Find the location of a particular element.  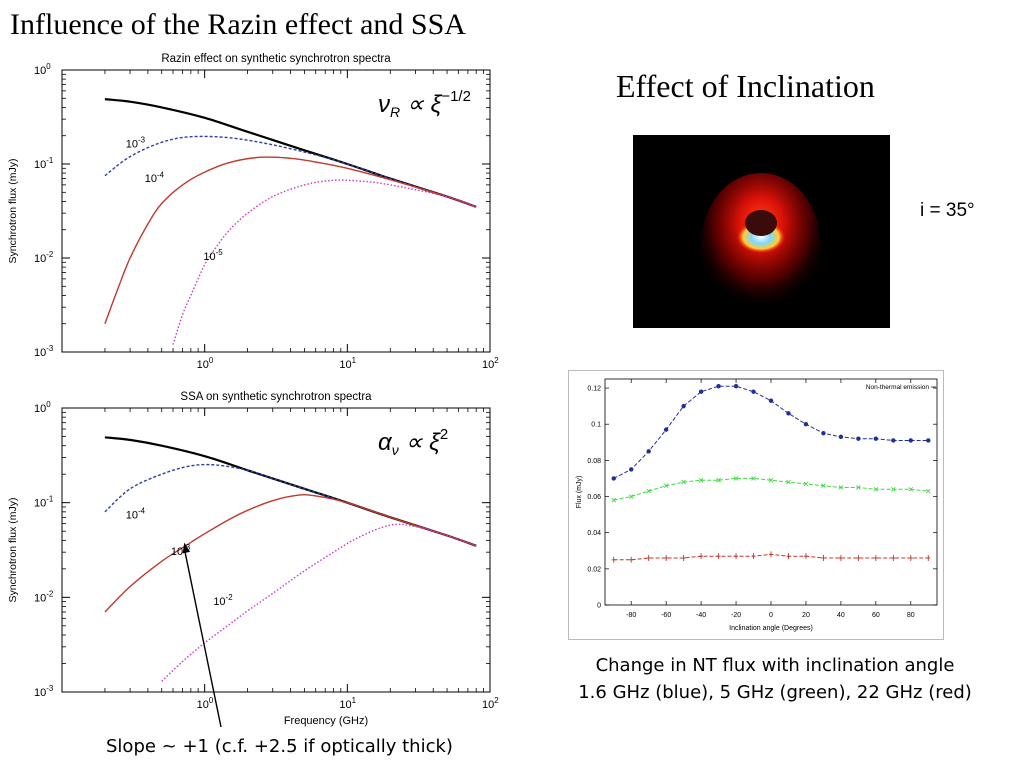

incl-y-tick-label: 0 is located at coordinates (599, 606).